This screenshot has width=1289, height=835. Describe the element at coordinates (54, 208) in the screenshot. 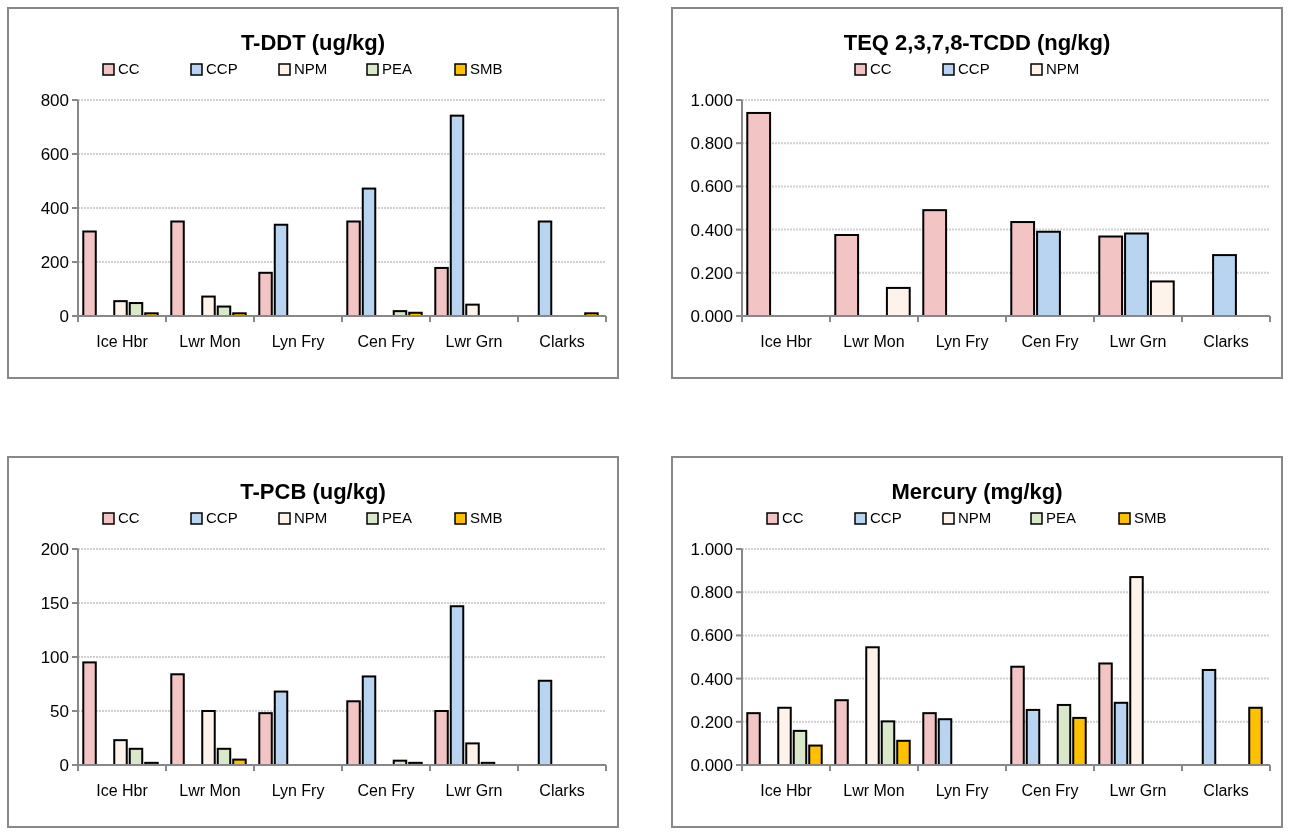

I see `y-tick-label: 400` at that location.